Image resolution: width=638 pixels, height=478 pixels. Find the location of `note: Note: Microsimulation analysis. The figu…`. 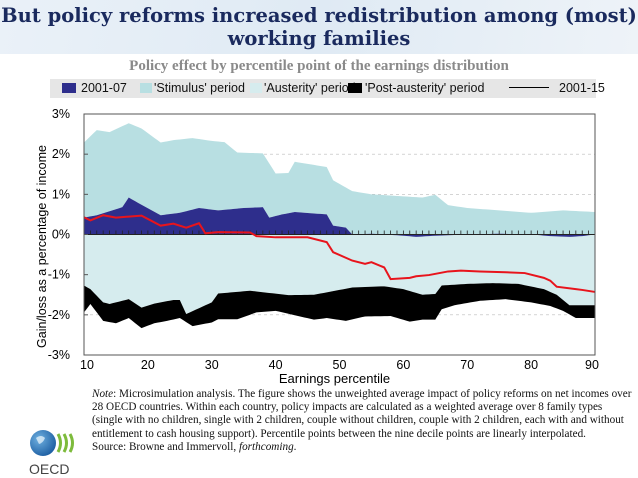

note: Note: Microsimulation analysis. The figu… is located at coordinates (362, 421).